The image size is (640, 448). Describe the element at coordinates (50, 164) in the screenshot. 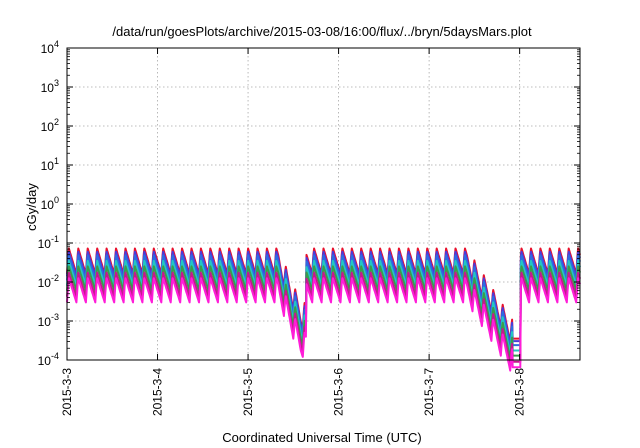

I see `y-tick-label: 10¹` at that location.